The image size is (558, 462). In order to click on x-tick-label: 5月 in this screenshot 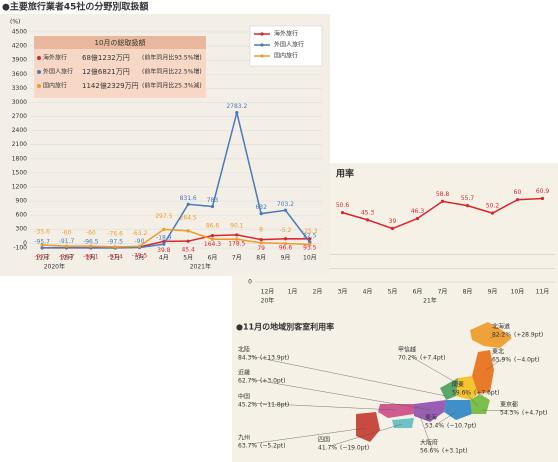, I will do `click(188, 258)`.